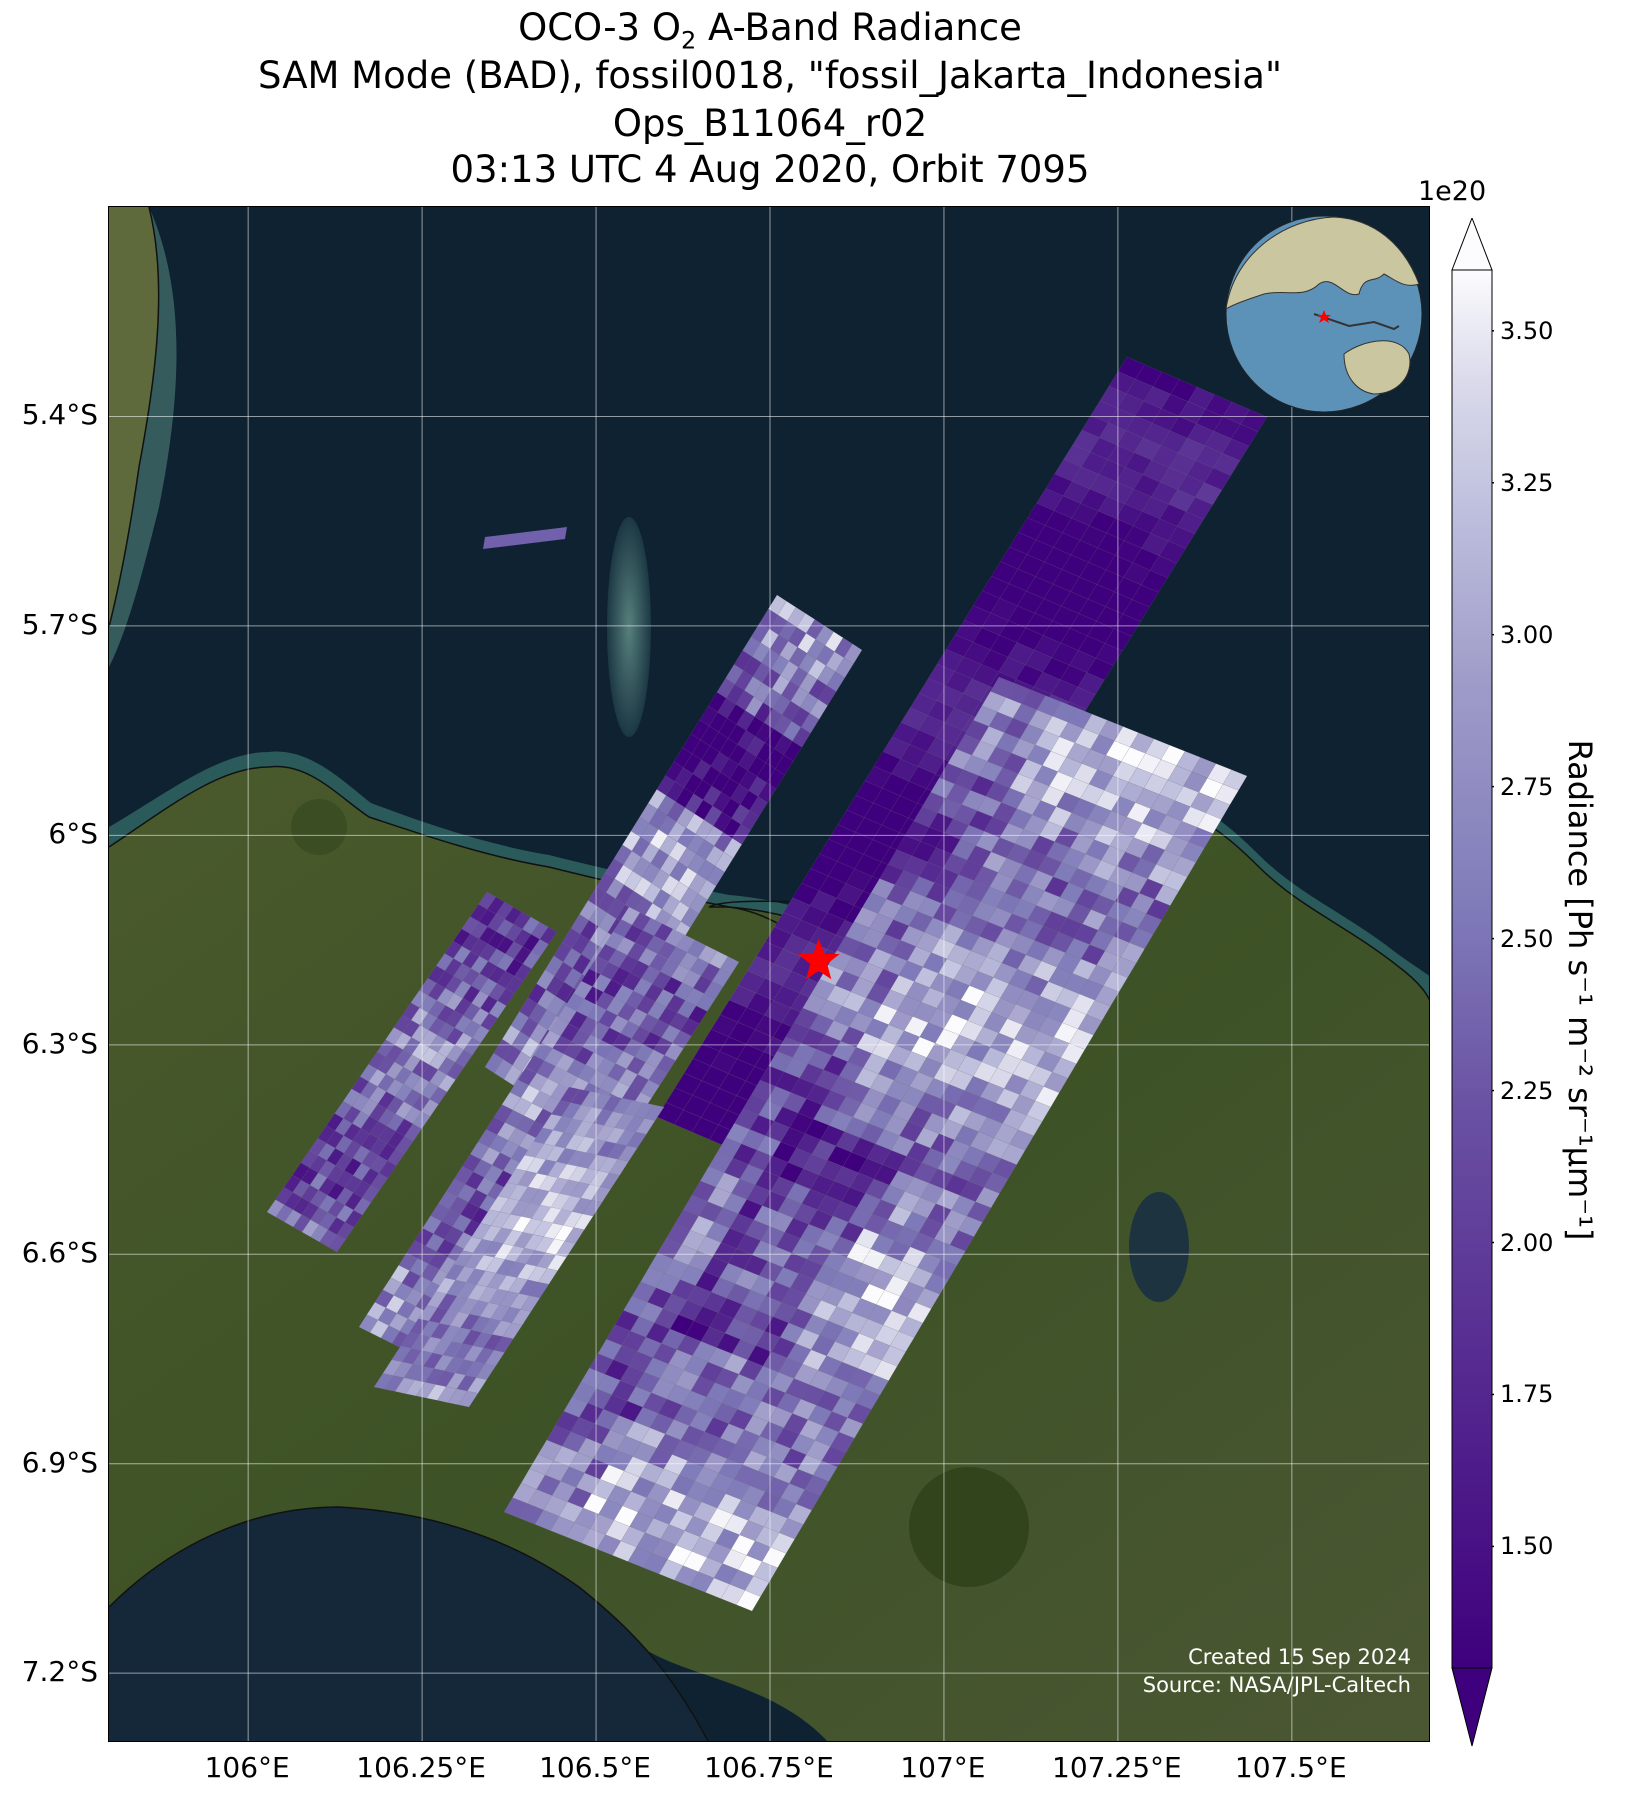 The width and height of the screenshot is (1631, 1796). What do you see at coordinates (770, 169) in the screenshot?
I see `title-line-4: 03:13 UTC 4 Aug 2020, Orbit 7095` at bounding box center [770, 169].